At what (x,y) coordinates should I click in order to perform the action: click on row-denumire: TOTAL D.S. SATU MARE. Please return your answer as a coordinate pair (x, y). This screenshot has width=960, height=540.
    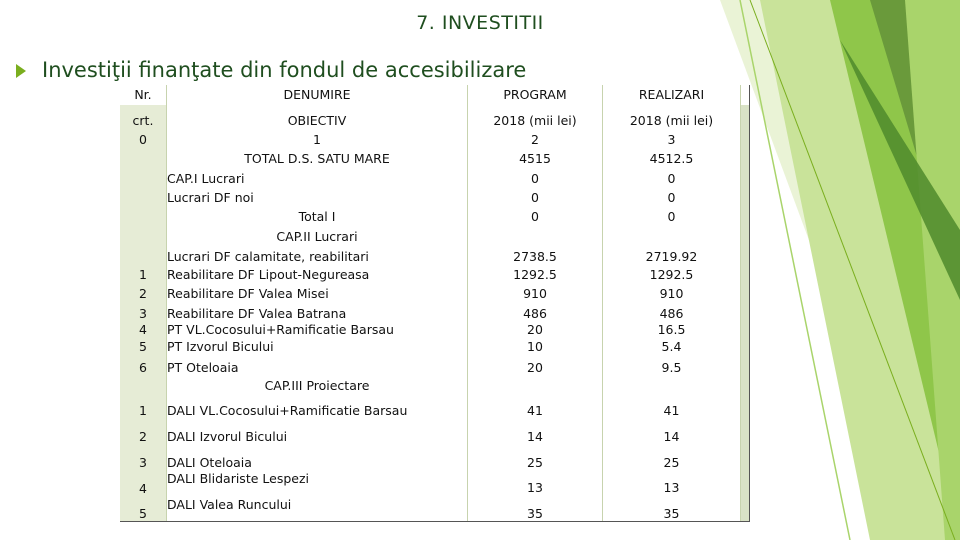
    Looking at the image, I should click on (317, 158).